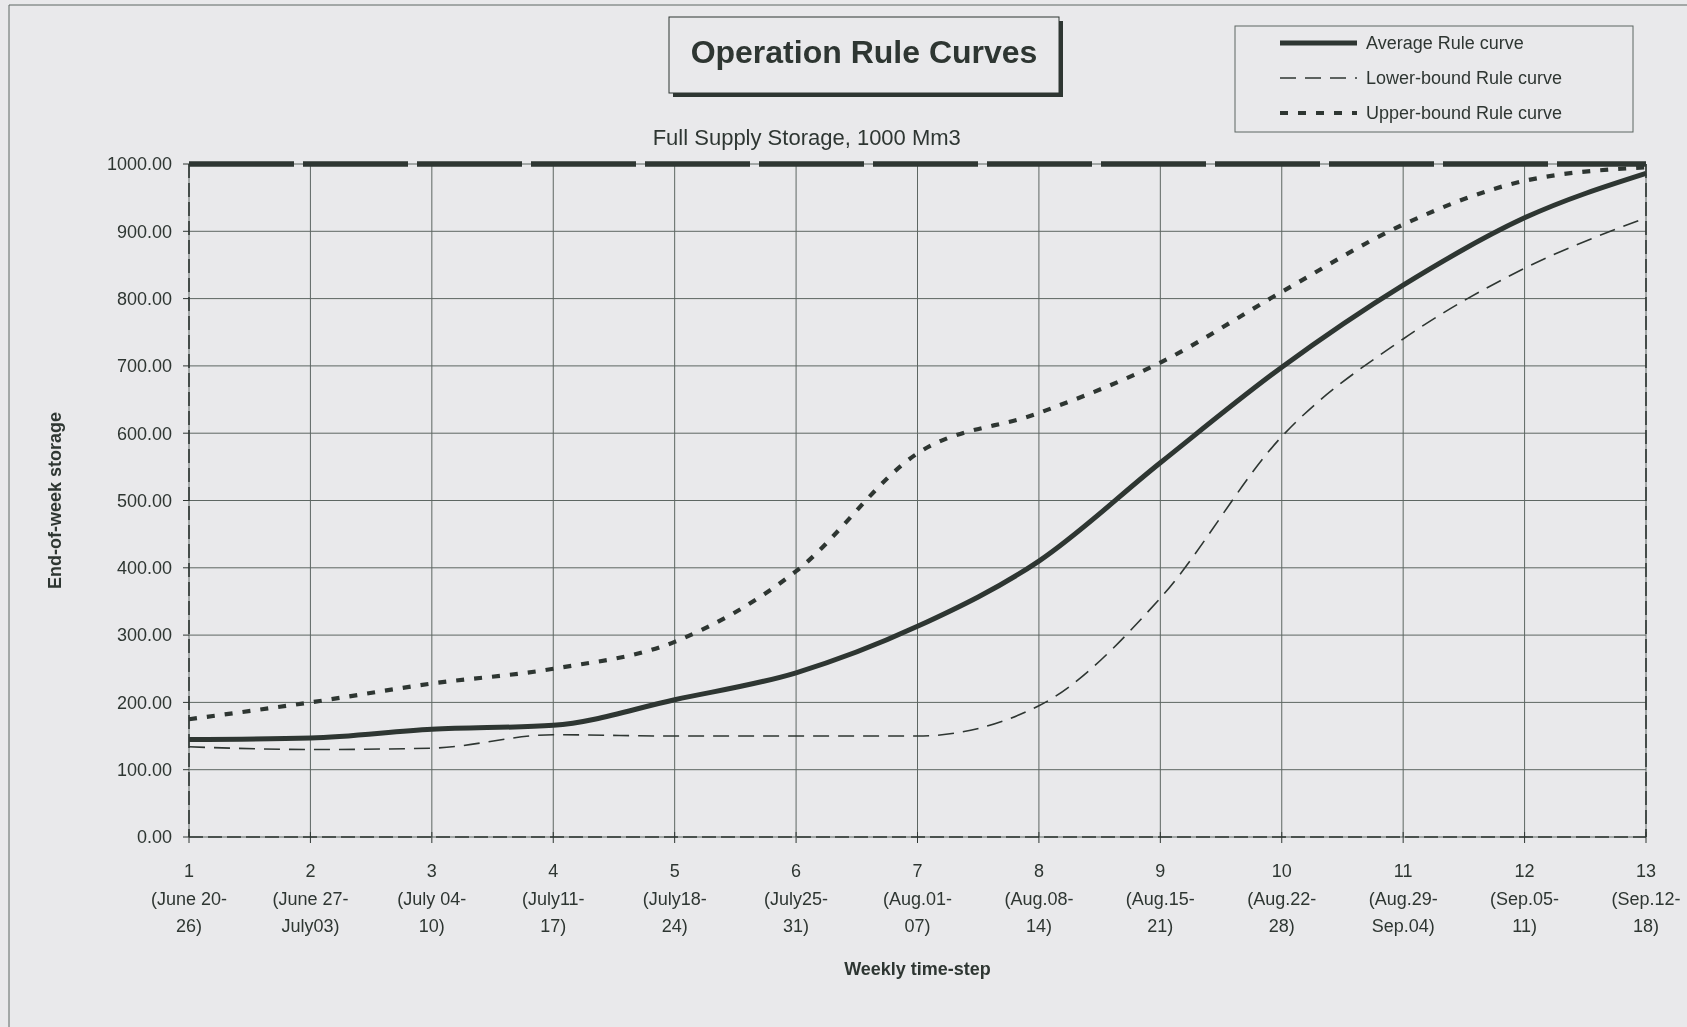 This screenshot has height=1027, width=1687. I want to click on legend-label: Lower-bound Rule curve, so click(1464, 78).